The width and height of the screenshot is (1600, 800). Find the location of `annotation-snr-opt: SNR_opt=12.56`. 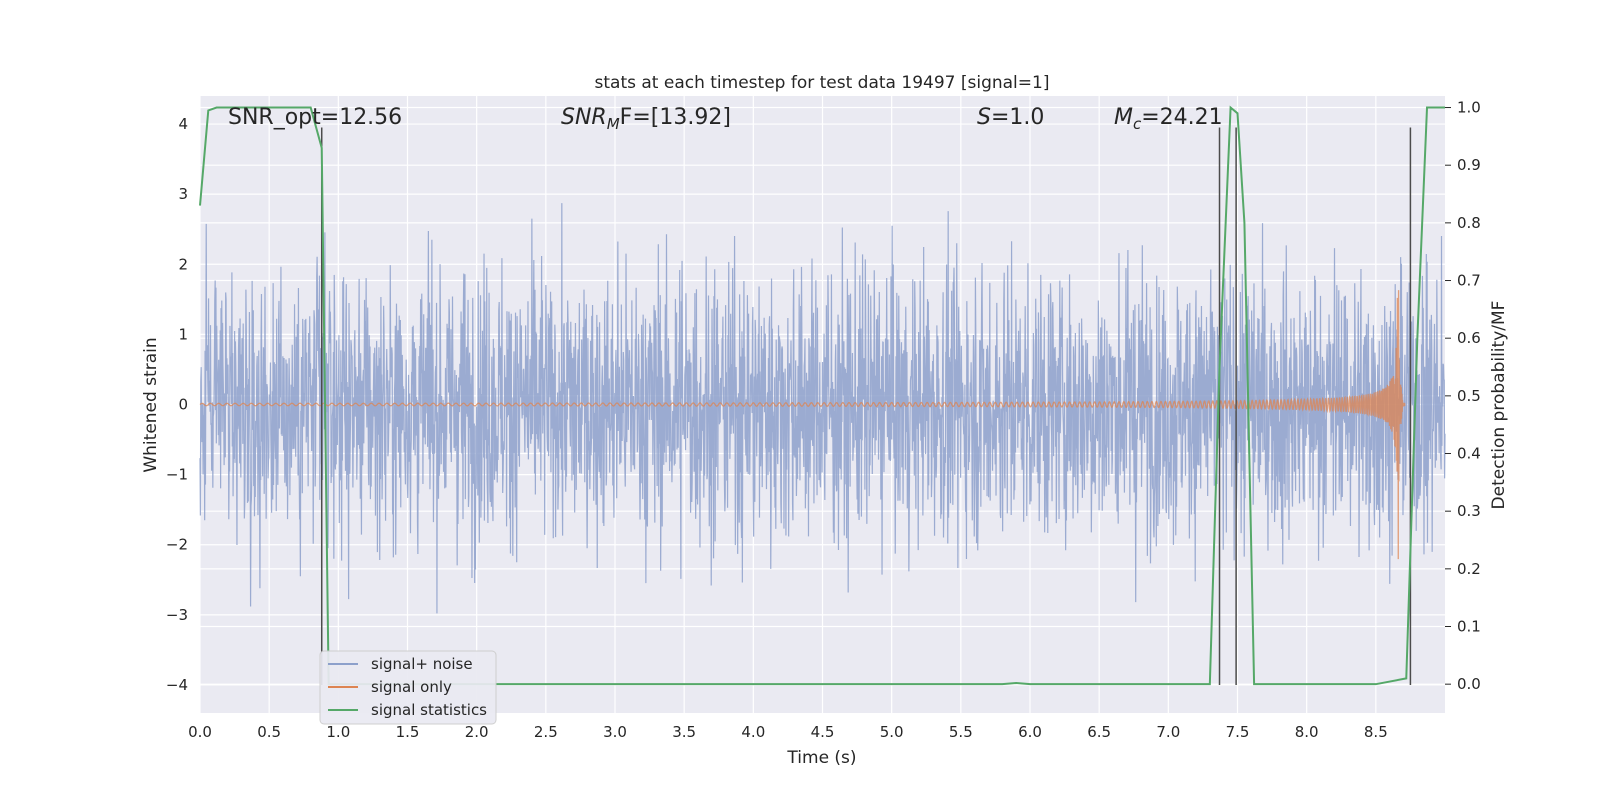

annotation-snr-opt: SNR_opt=12.56 is located at coordinates (315, 117).